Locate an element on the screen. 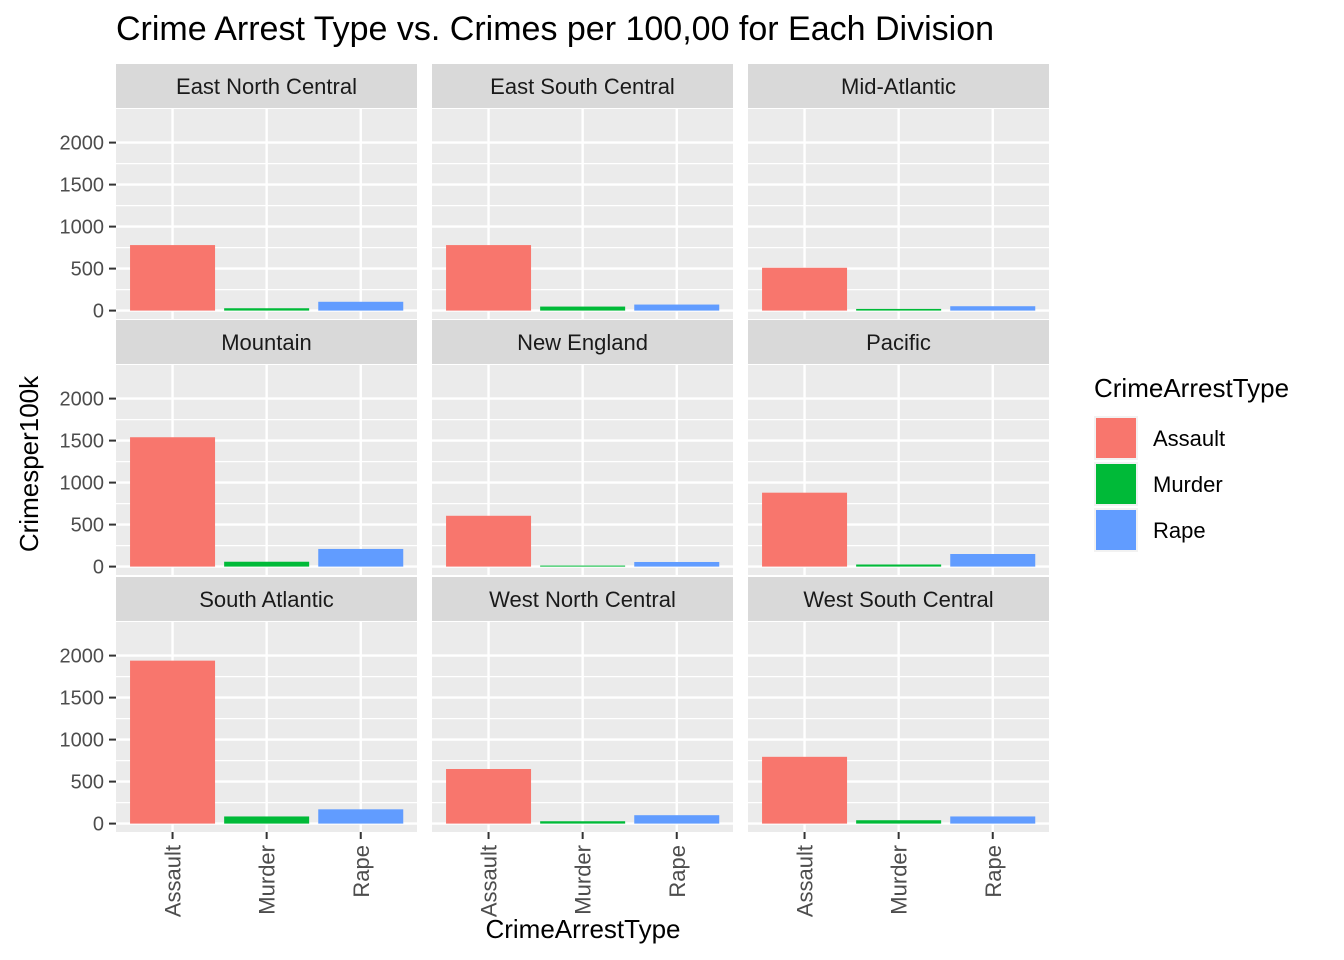 This screenshot has height=960, width=1344. bar-mountain-assault is located at coordinates (173, 502).